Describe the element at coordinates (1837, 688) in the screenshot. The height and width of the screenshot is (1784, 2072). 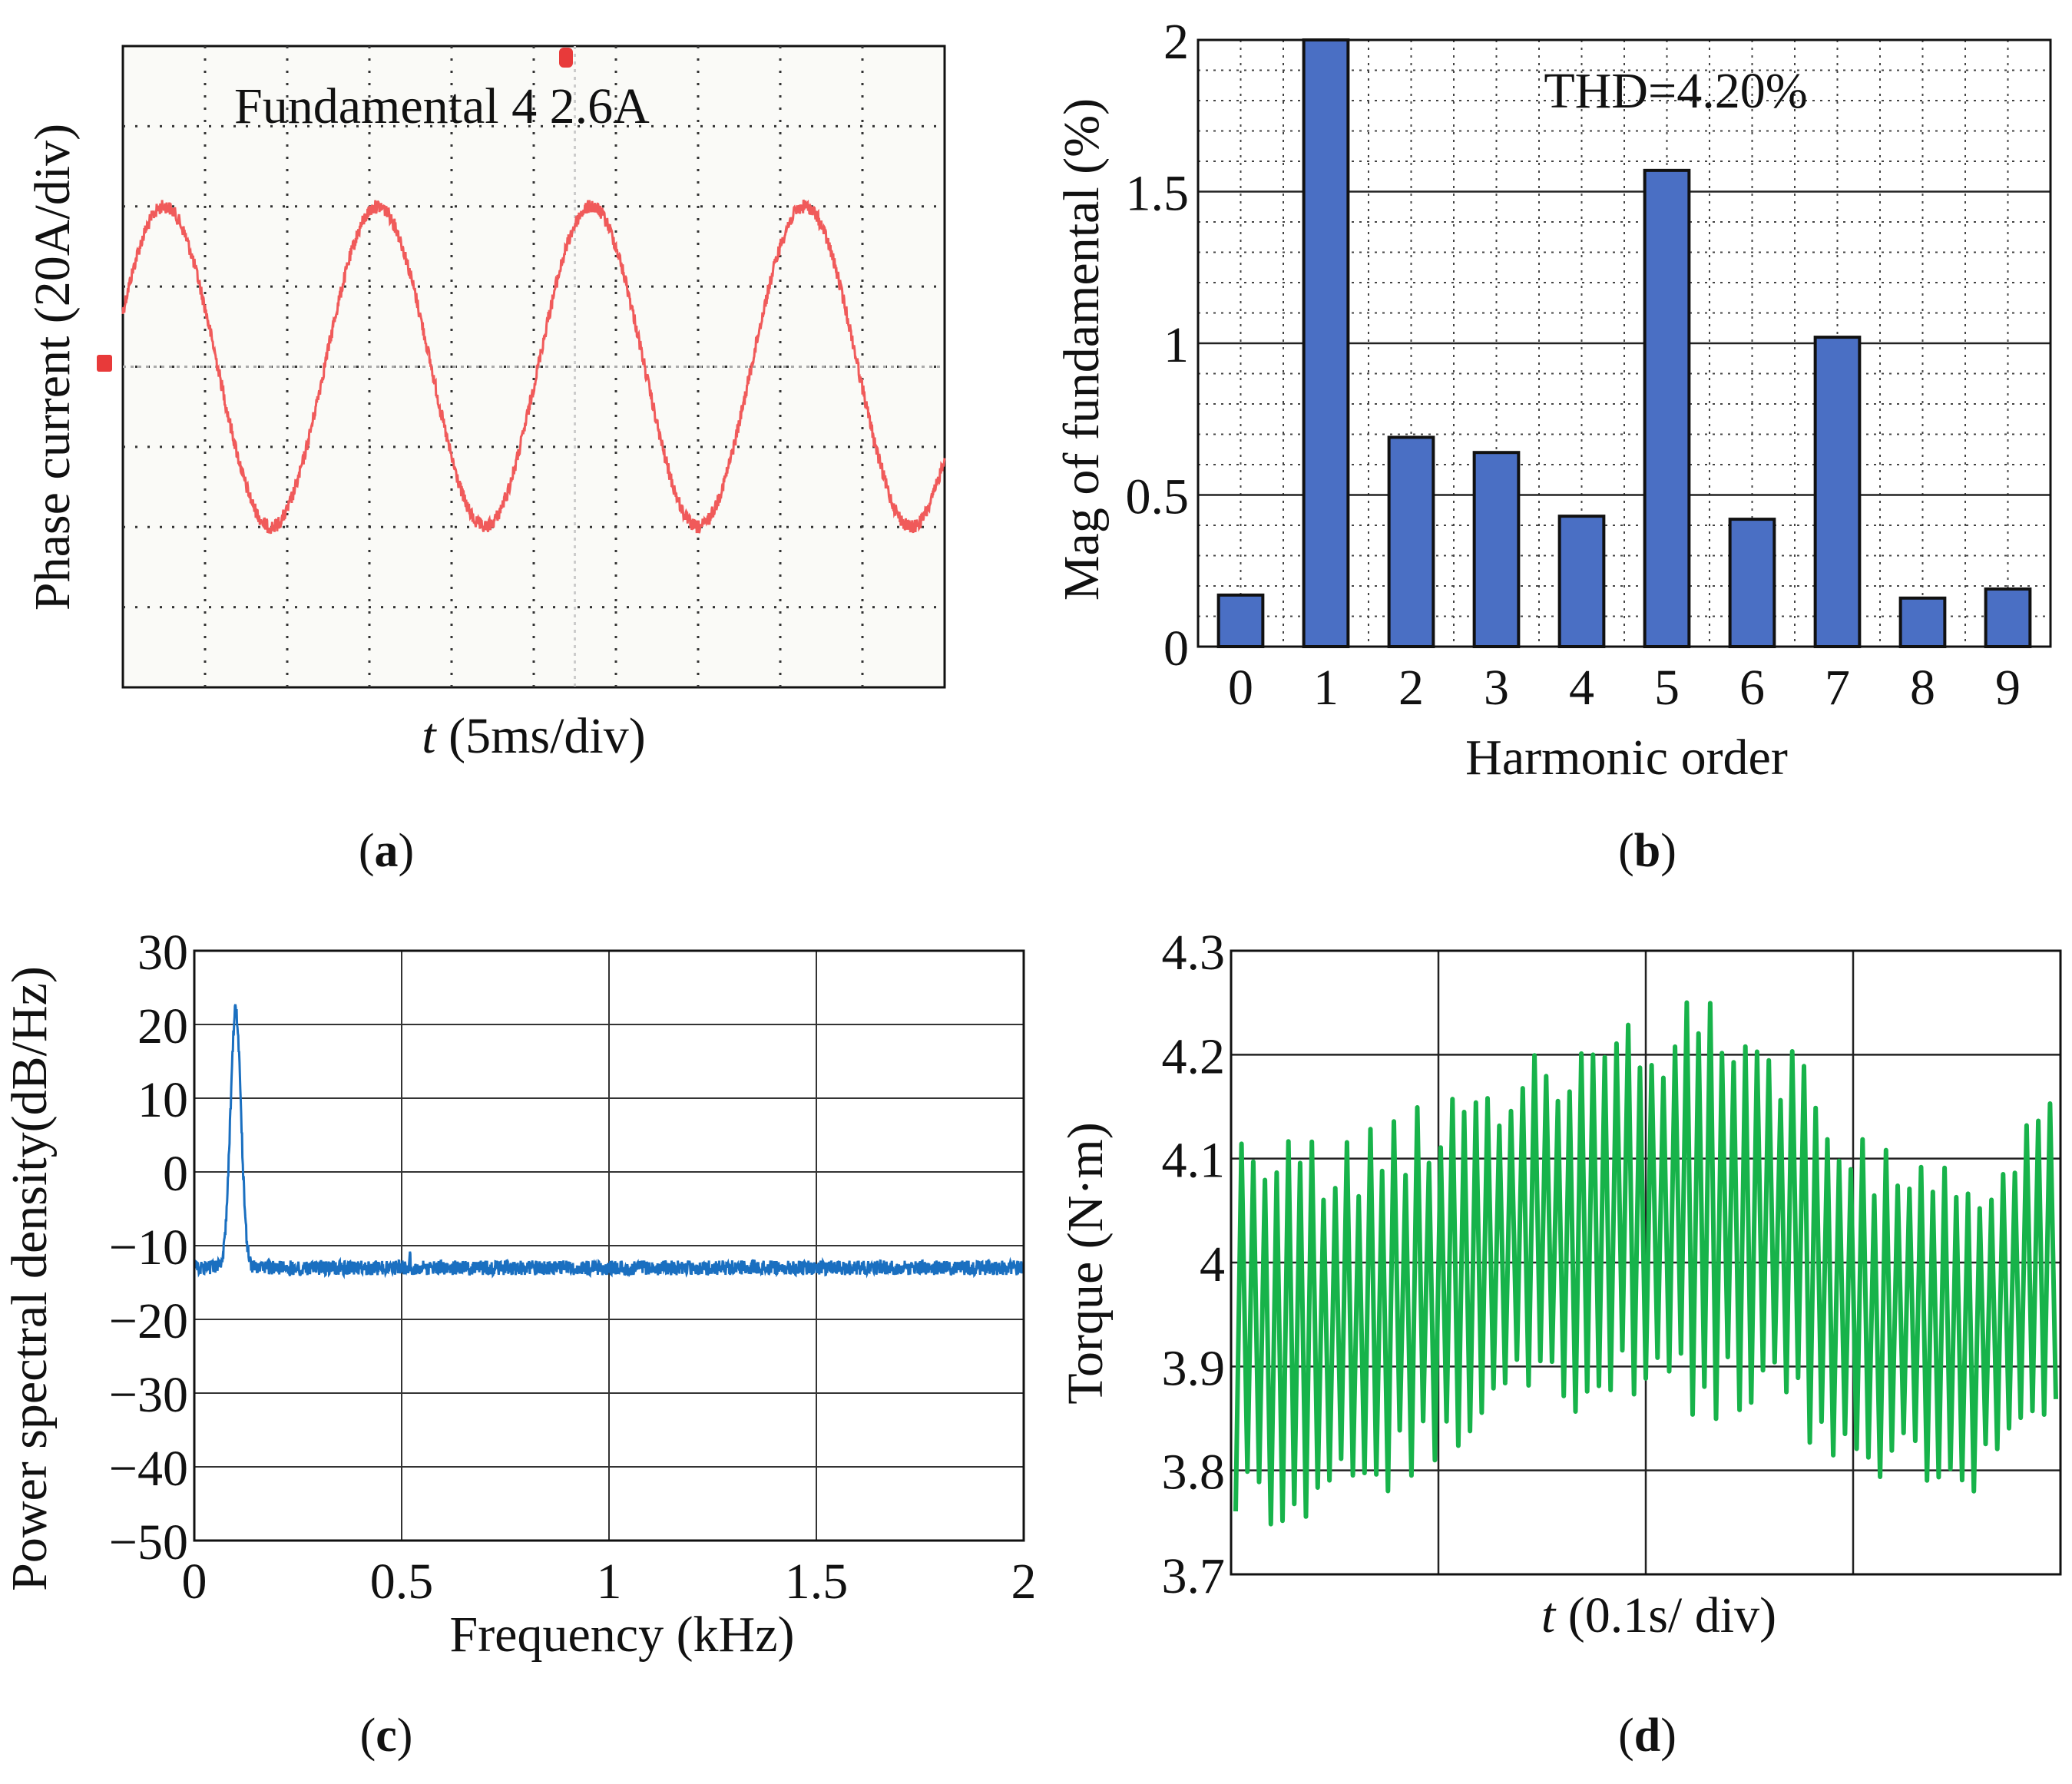
I see `panel-b-xtick-label: 7` at that location.